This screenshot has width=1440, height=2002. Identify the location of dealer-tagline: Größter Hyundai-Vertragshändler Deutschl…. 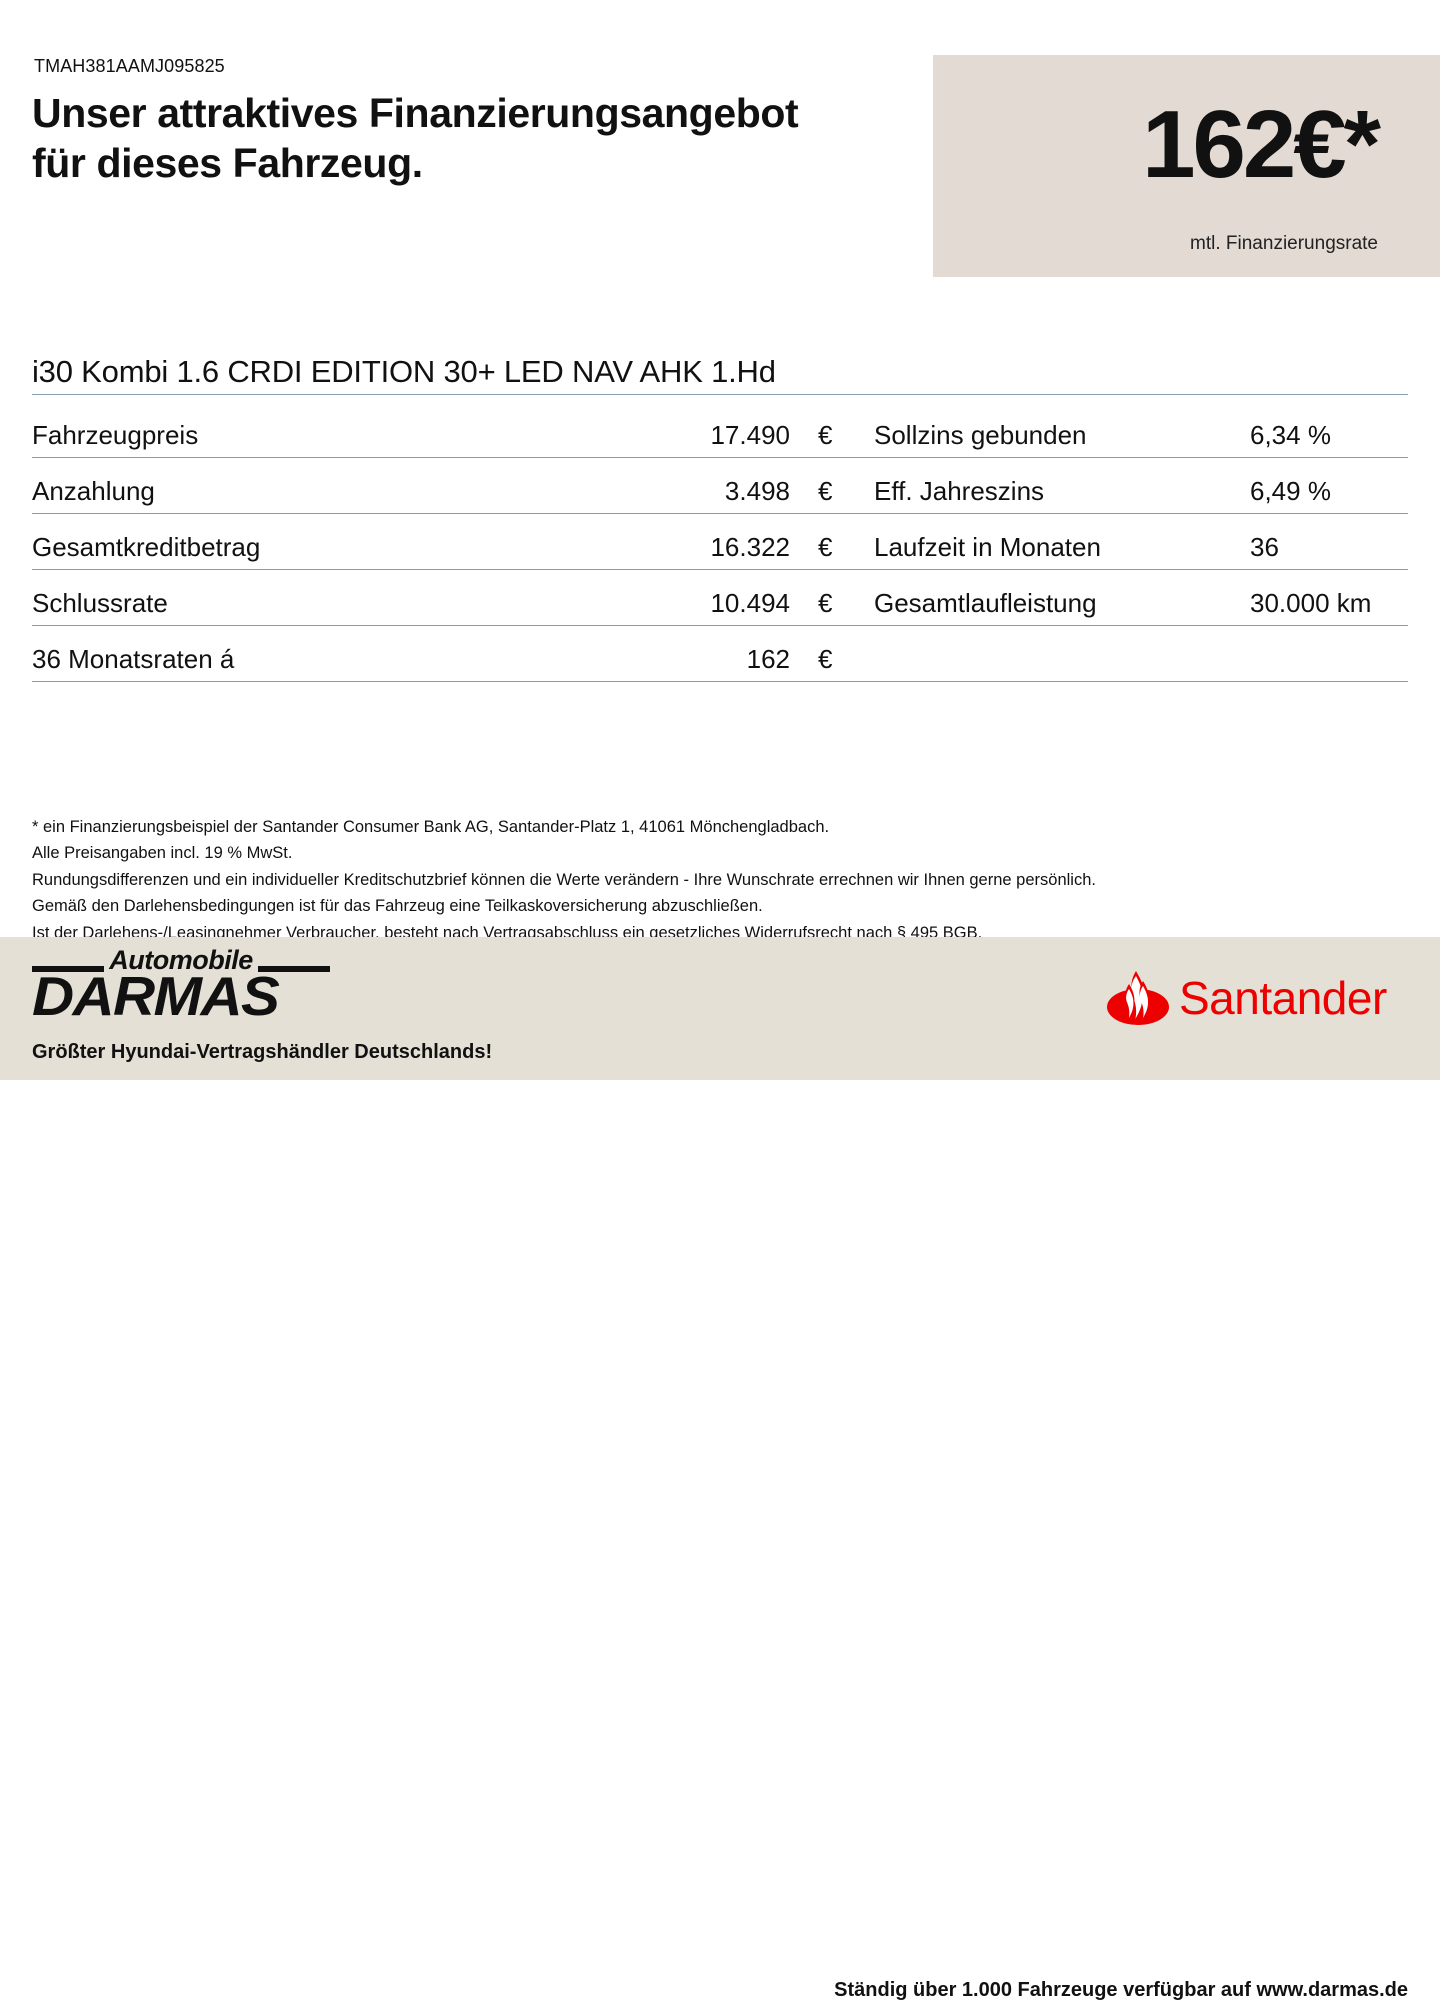
(262, 1052).